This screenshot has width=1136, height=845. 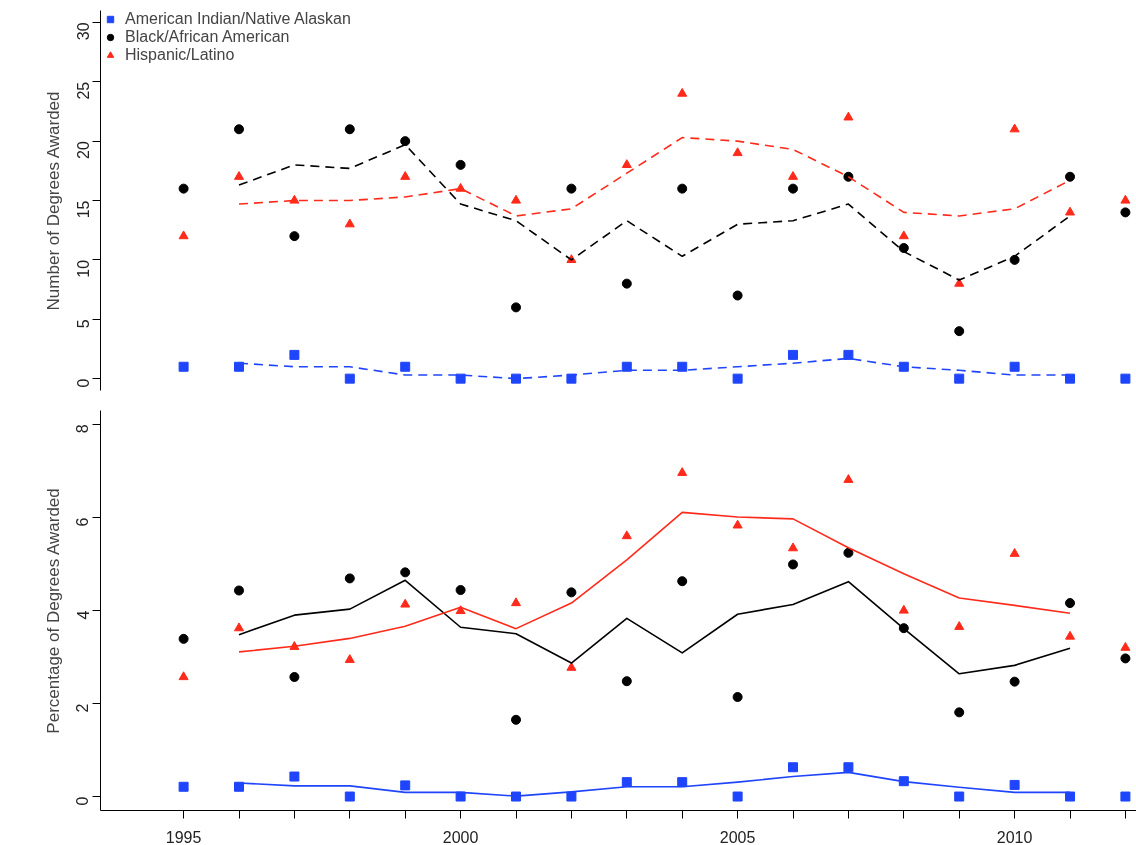 I want to click on y-tick-label: 15, so click(x=83, y=209).